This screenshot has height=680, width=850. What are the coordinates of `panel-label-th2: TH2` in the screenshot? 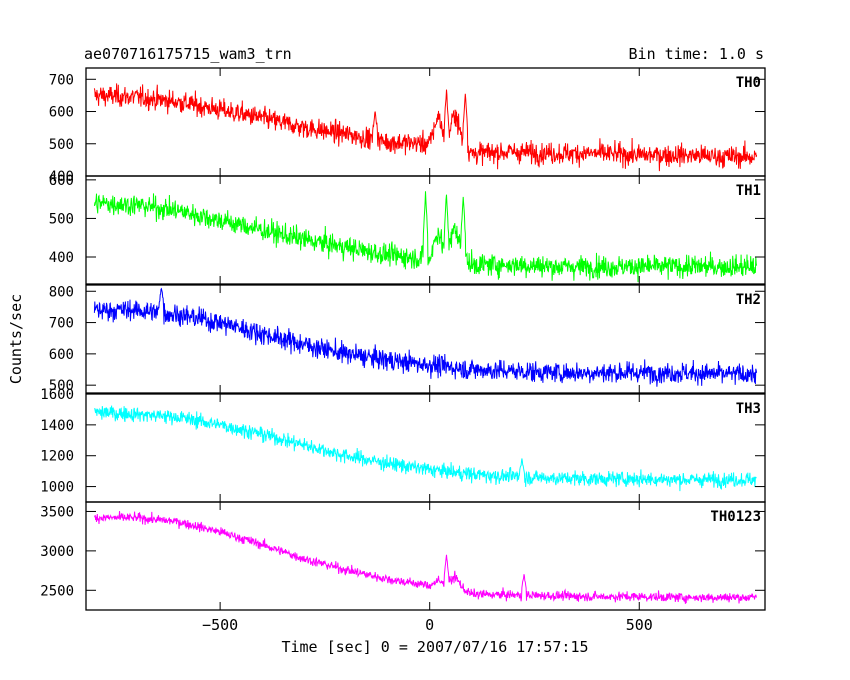 It's located at (748, 300).